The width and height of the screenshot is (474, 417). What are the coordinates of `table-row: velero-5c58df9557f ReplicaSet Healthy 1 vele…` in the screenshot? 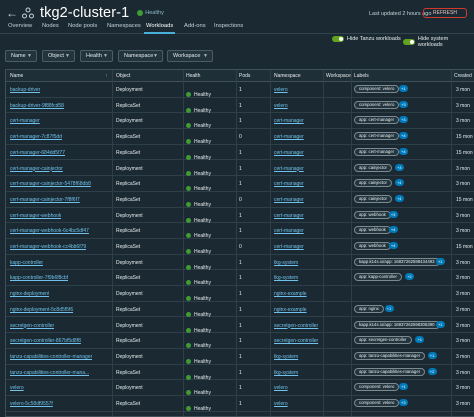 It's located at (240, 404).